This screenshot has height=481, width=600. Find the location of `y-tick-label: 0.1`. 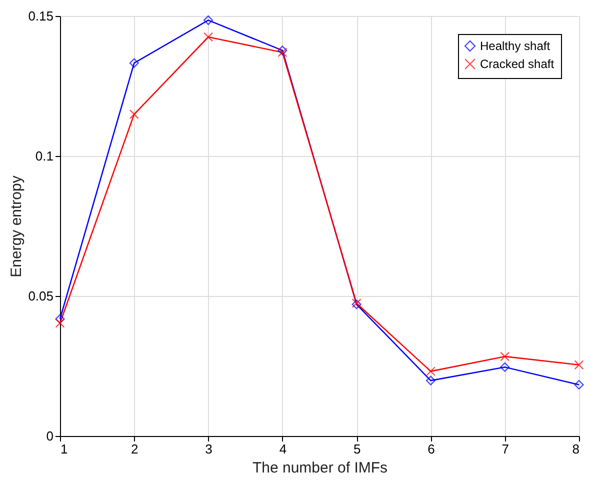

y-tick-label: 0.1 is located at coordinates (44, 156).